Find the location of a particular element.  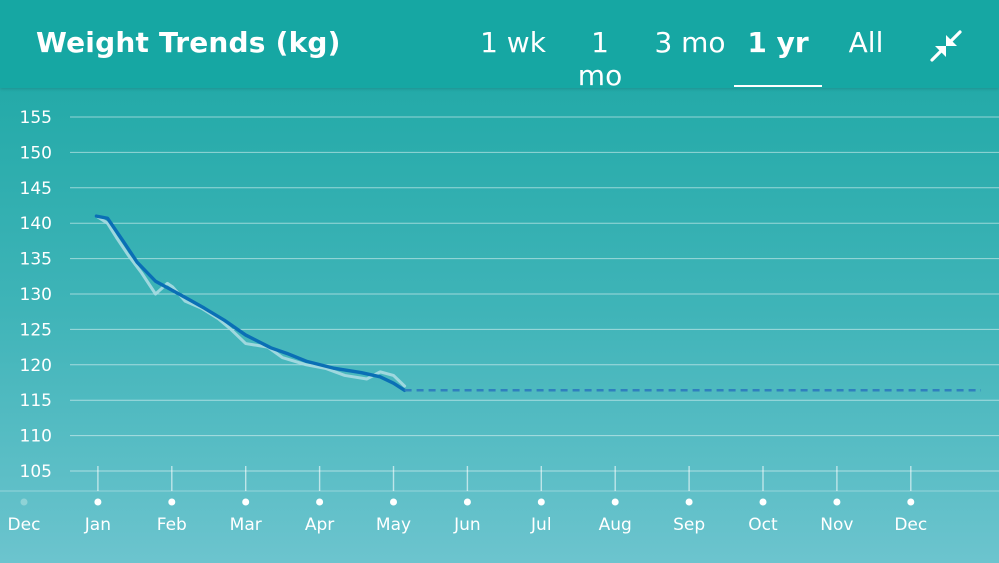

x-tick-label: Aug is located at coordinates (615, 525).